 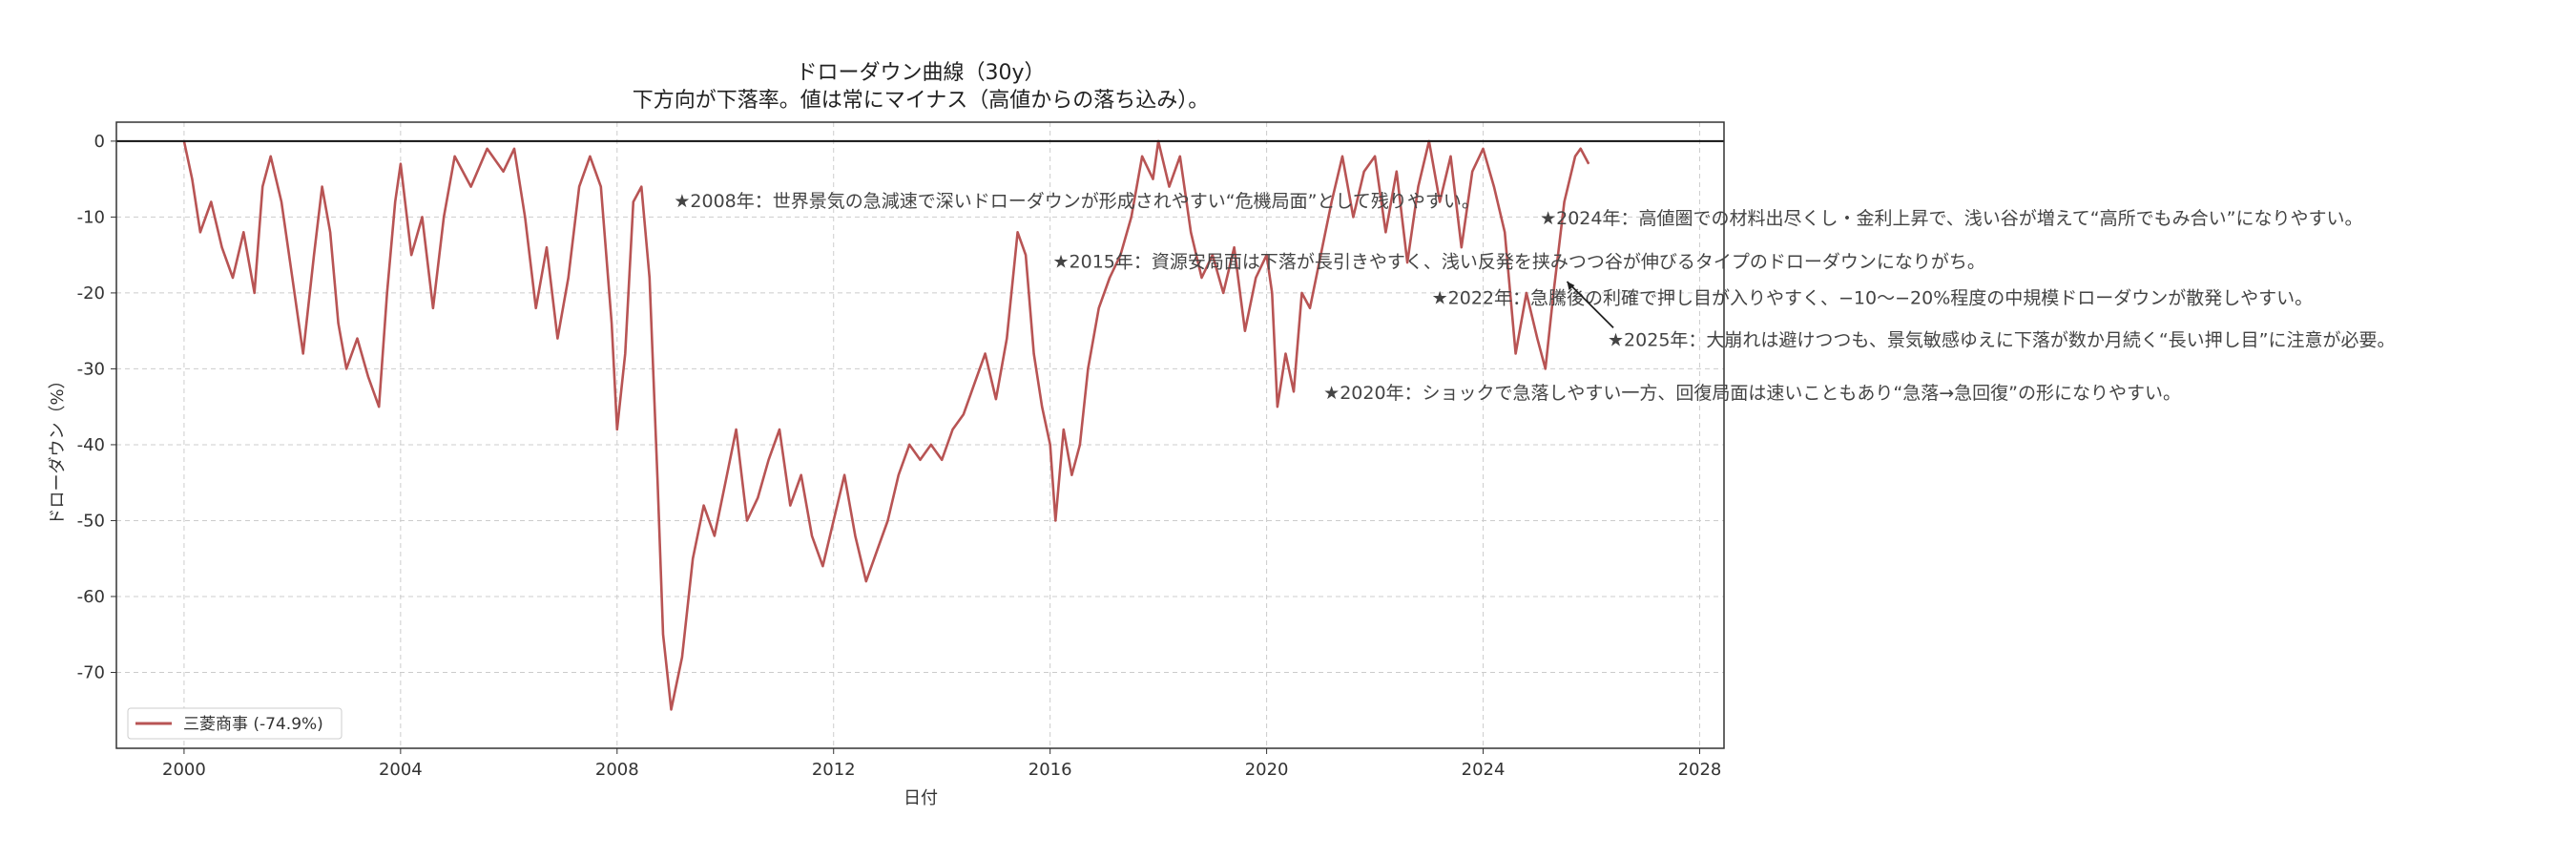 What do you see at coordinates (1590, 305) in the screenshot?
I see `annotation-arrow` at bounding box center [1590, 305].